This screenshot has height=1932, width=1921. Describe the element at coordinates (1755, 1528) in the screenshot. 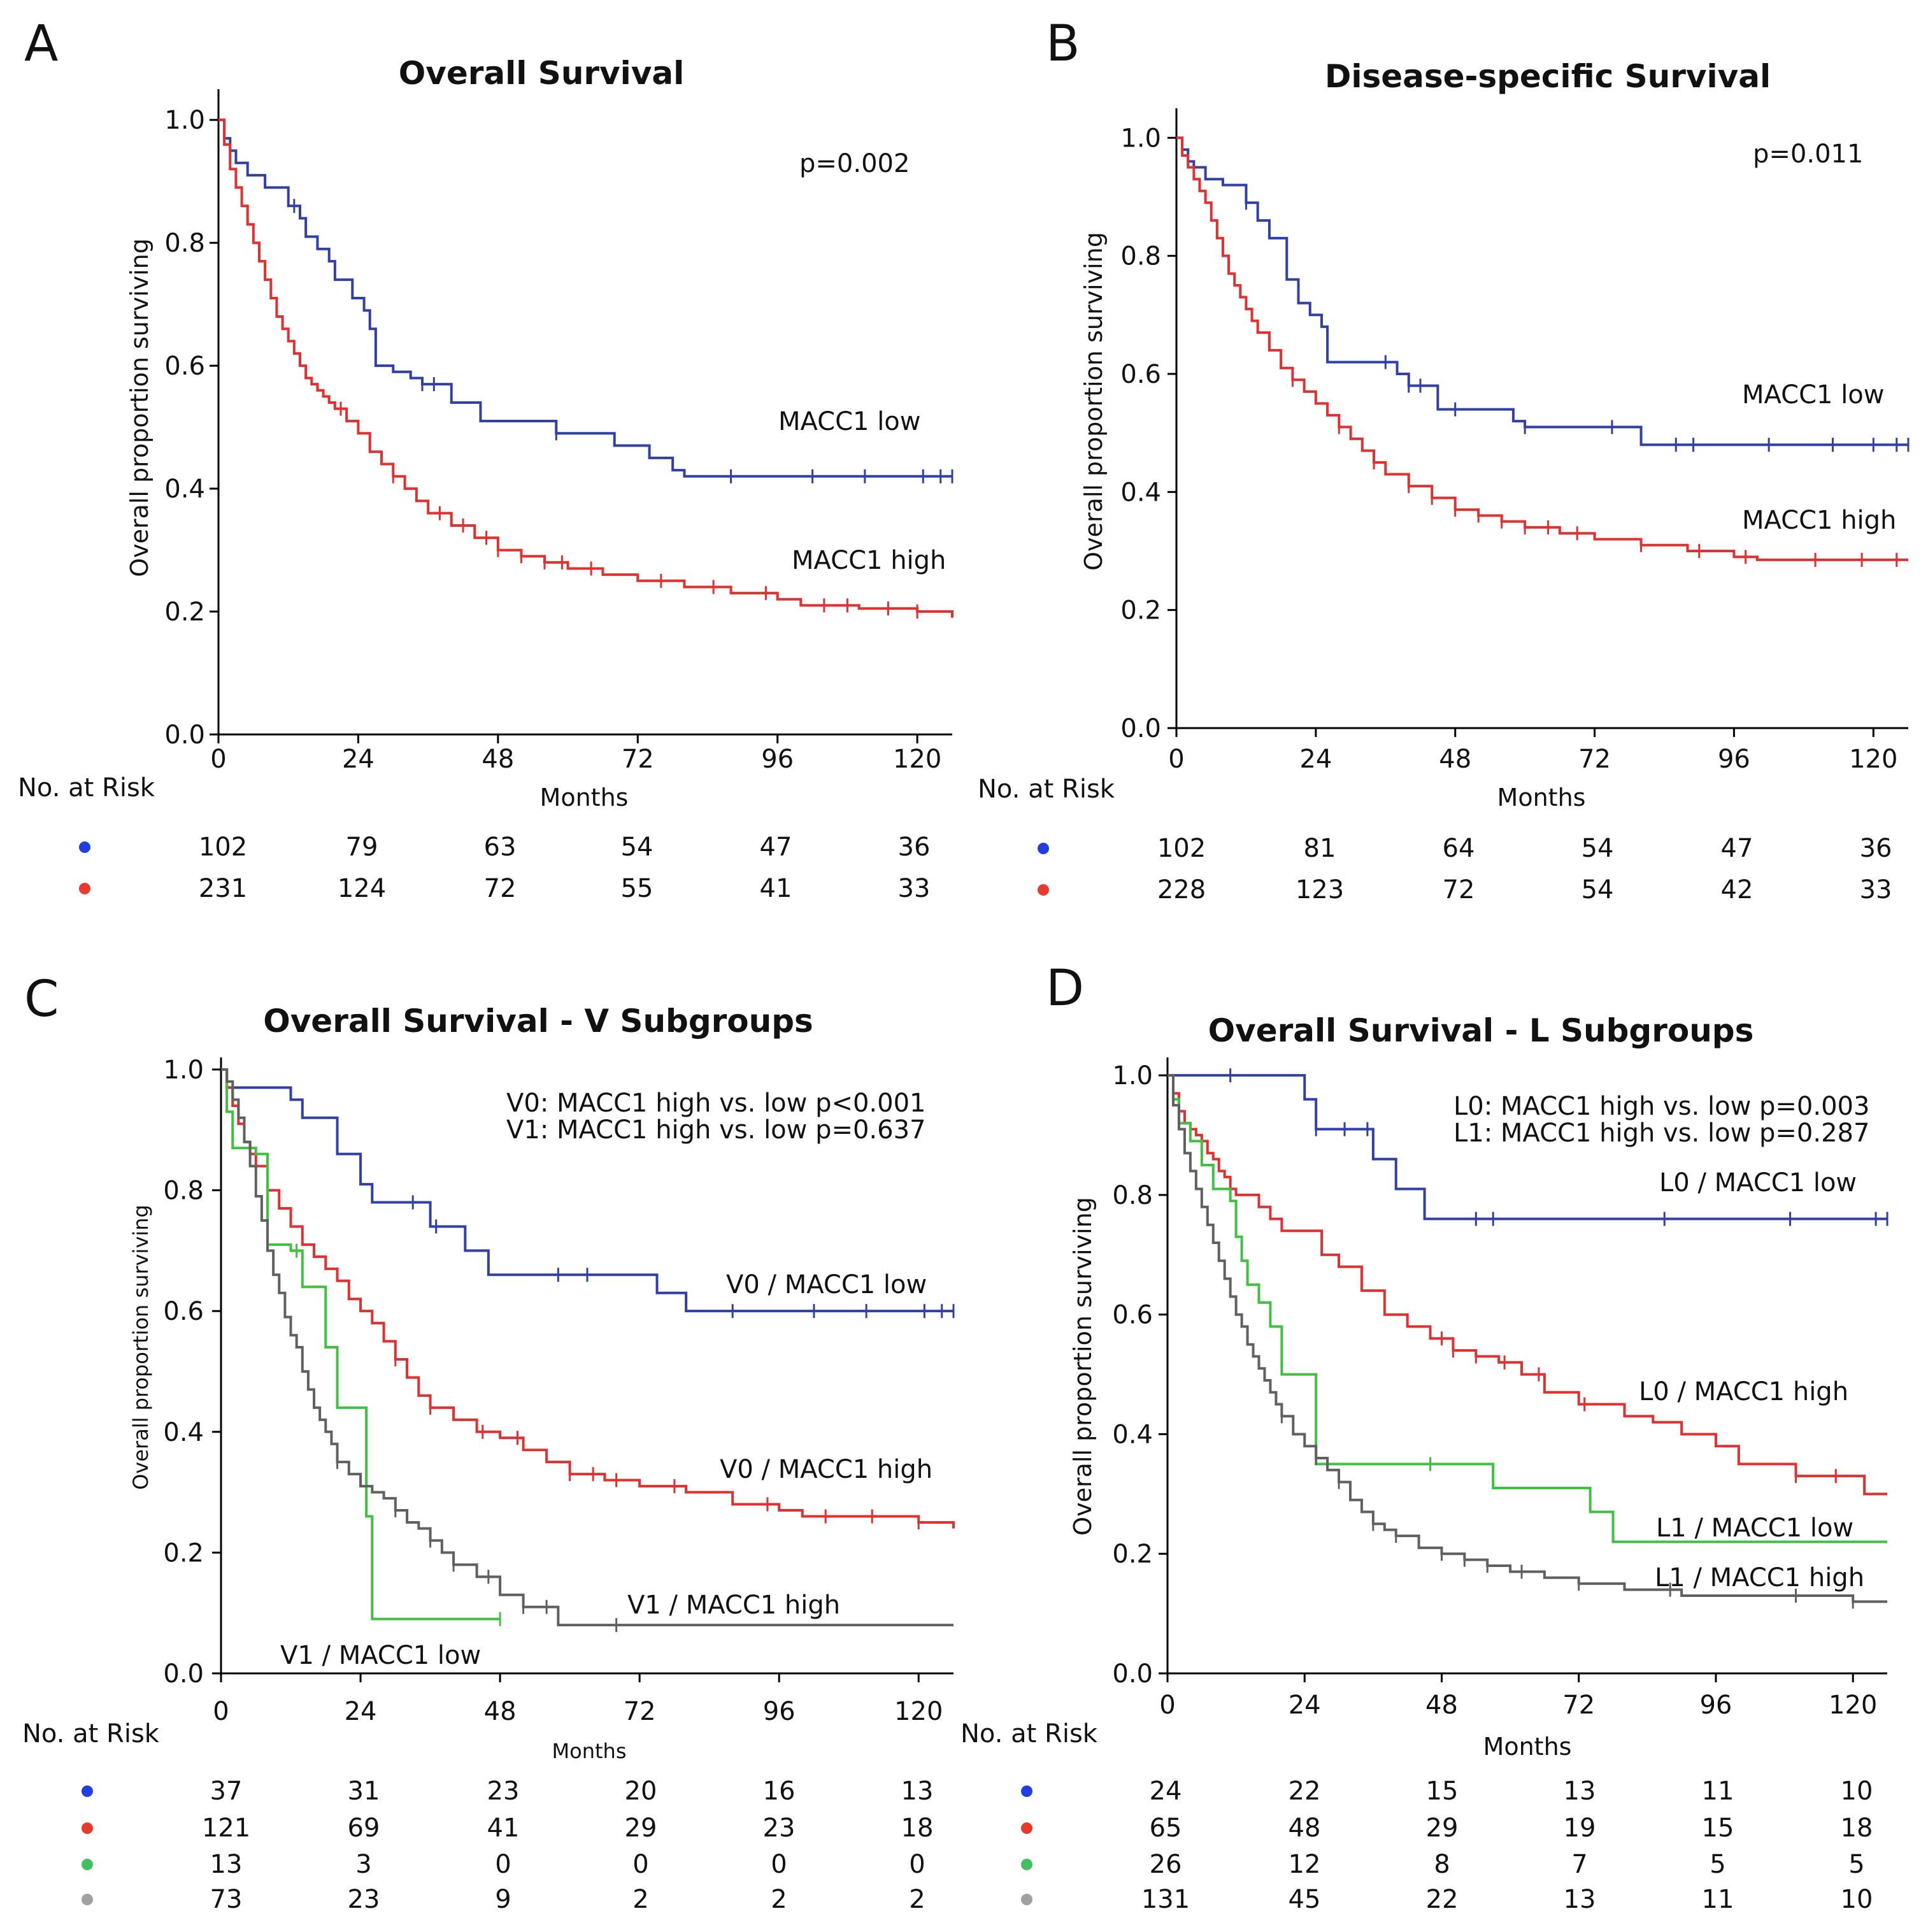

I see `group-label-l1-low: L1 / MACC1 low` at that location.